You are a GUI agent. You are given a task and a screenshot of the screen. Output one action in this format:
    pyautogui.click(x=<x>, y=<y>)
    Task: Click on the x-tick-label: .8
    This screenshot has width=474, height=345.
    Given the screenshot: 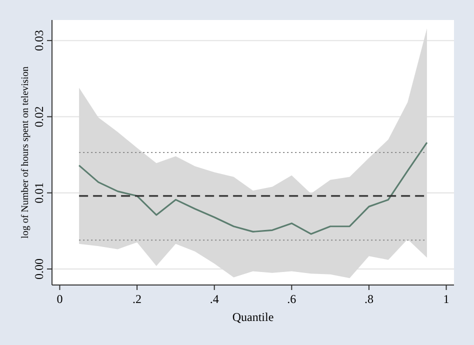 What is the action you would take?
    pyautogui.click(x=369, y=299)
    